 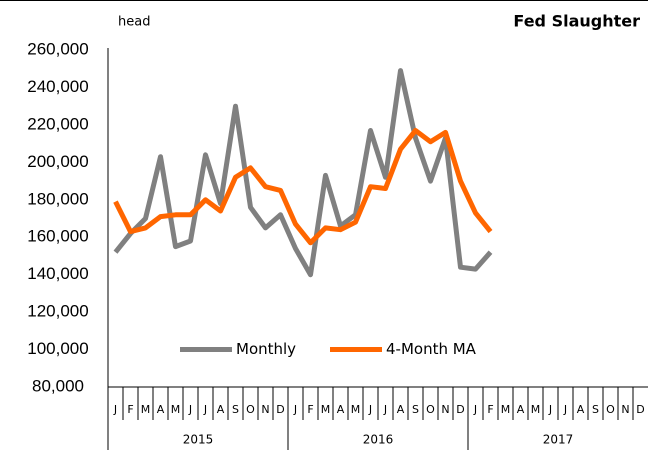 What do you see at coordinates (431, 349) in the screenshot?
I see `legend-label: 4-Month MA` at bounding box center [431, 349].